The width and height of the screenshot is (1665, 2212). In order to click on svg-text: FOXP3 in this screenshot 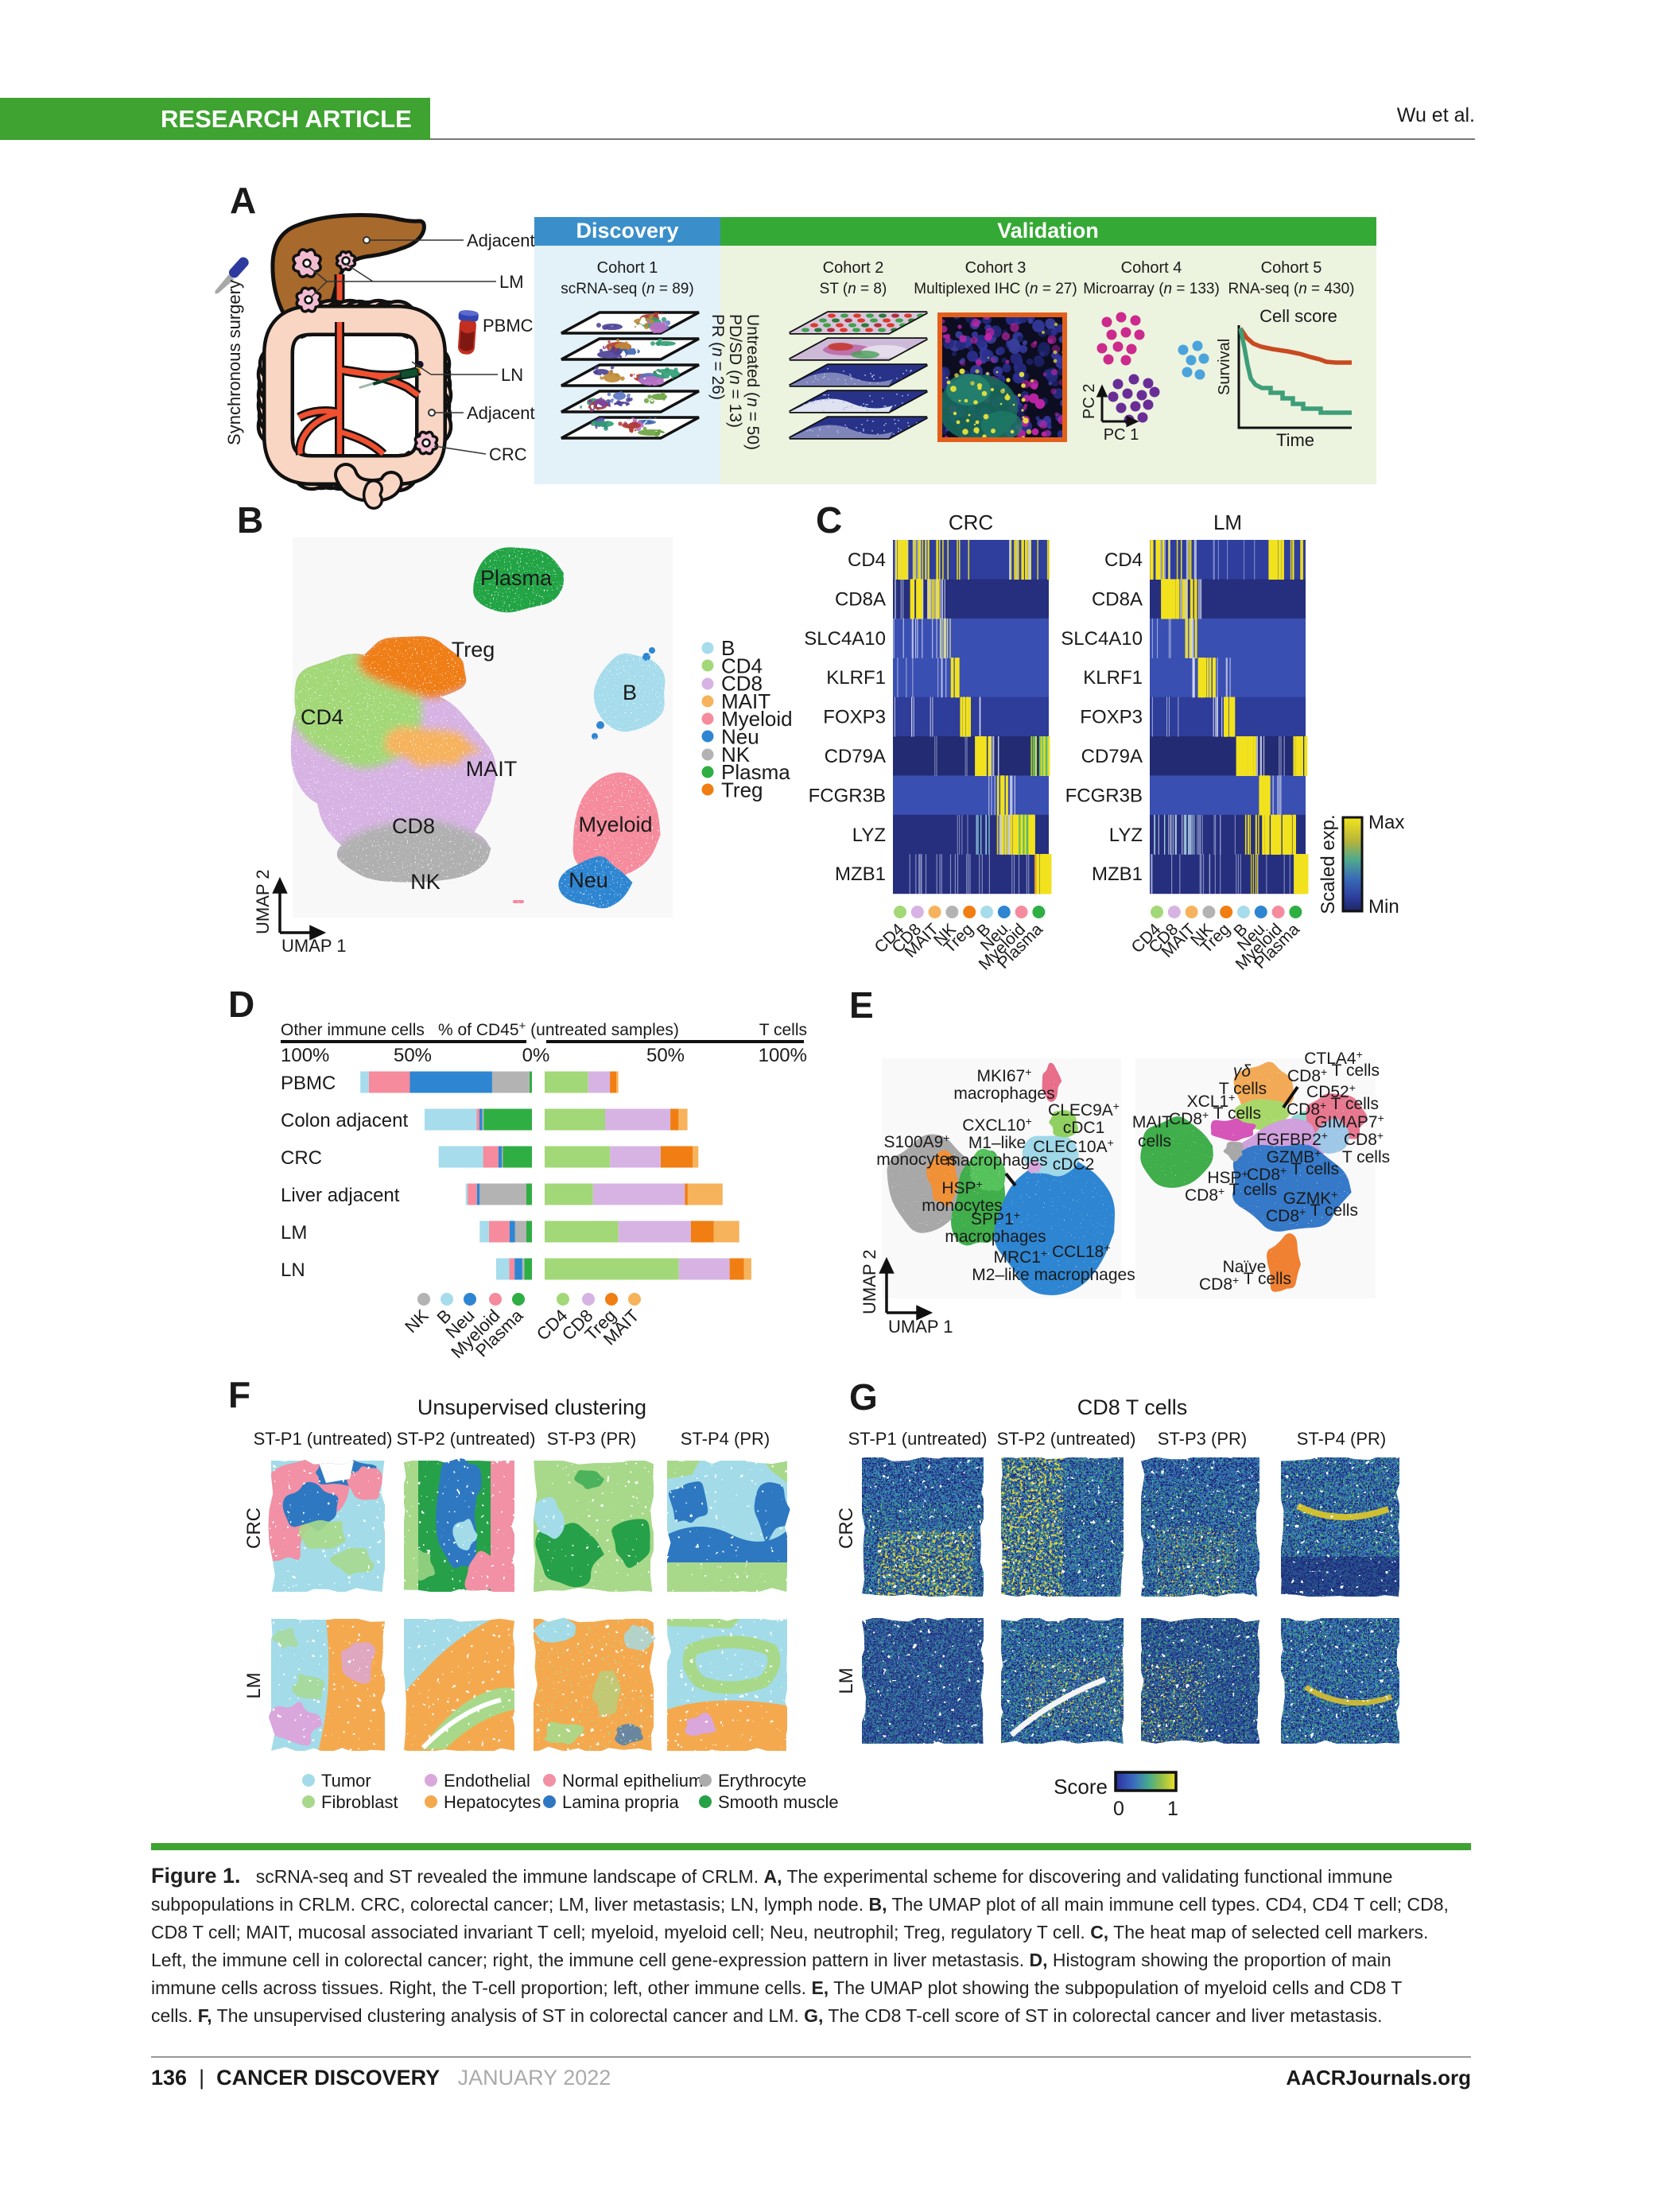, I will do `click(1111, 717)`.